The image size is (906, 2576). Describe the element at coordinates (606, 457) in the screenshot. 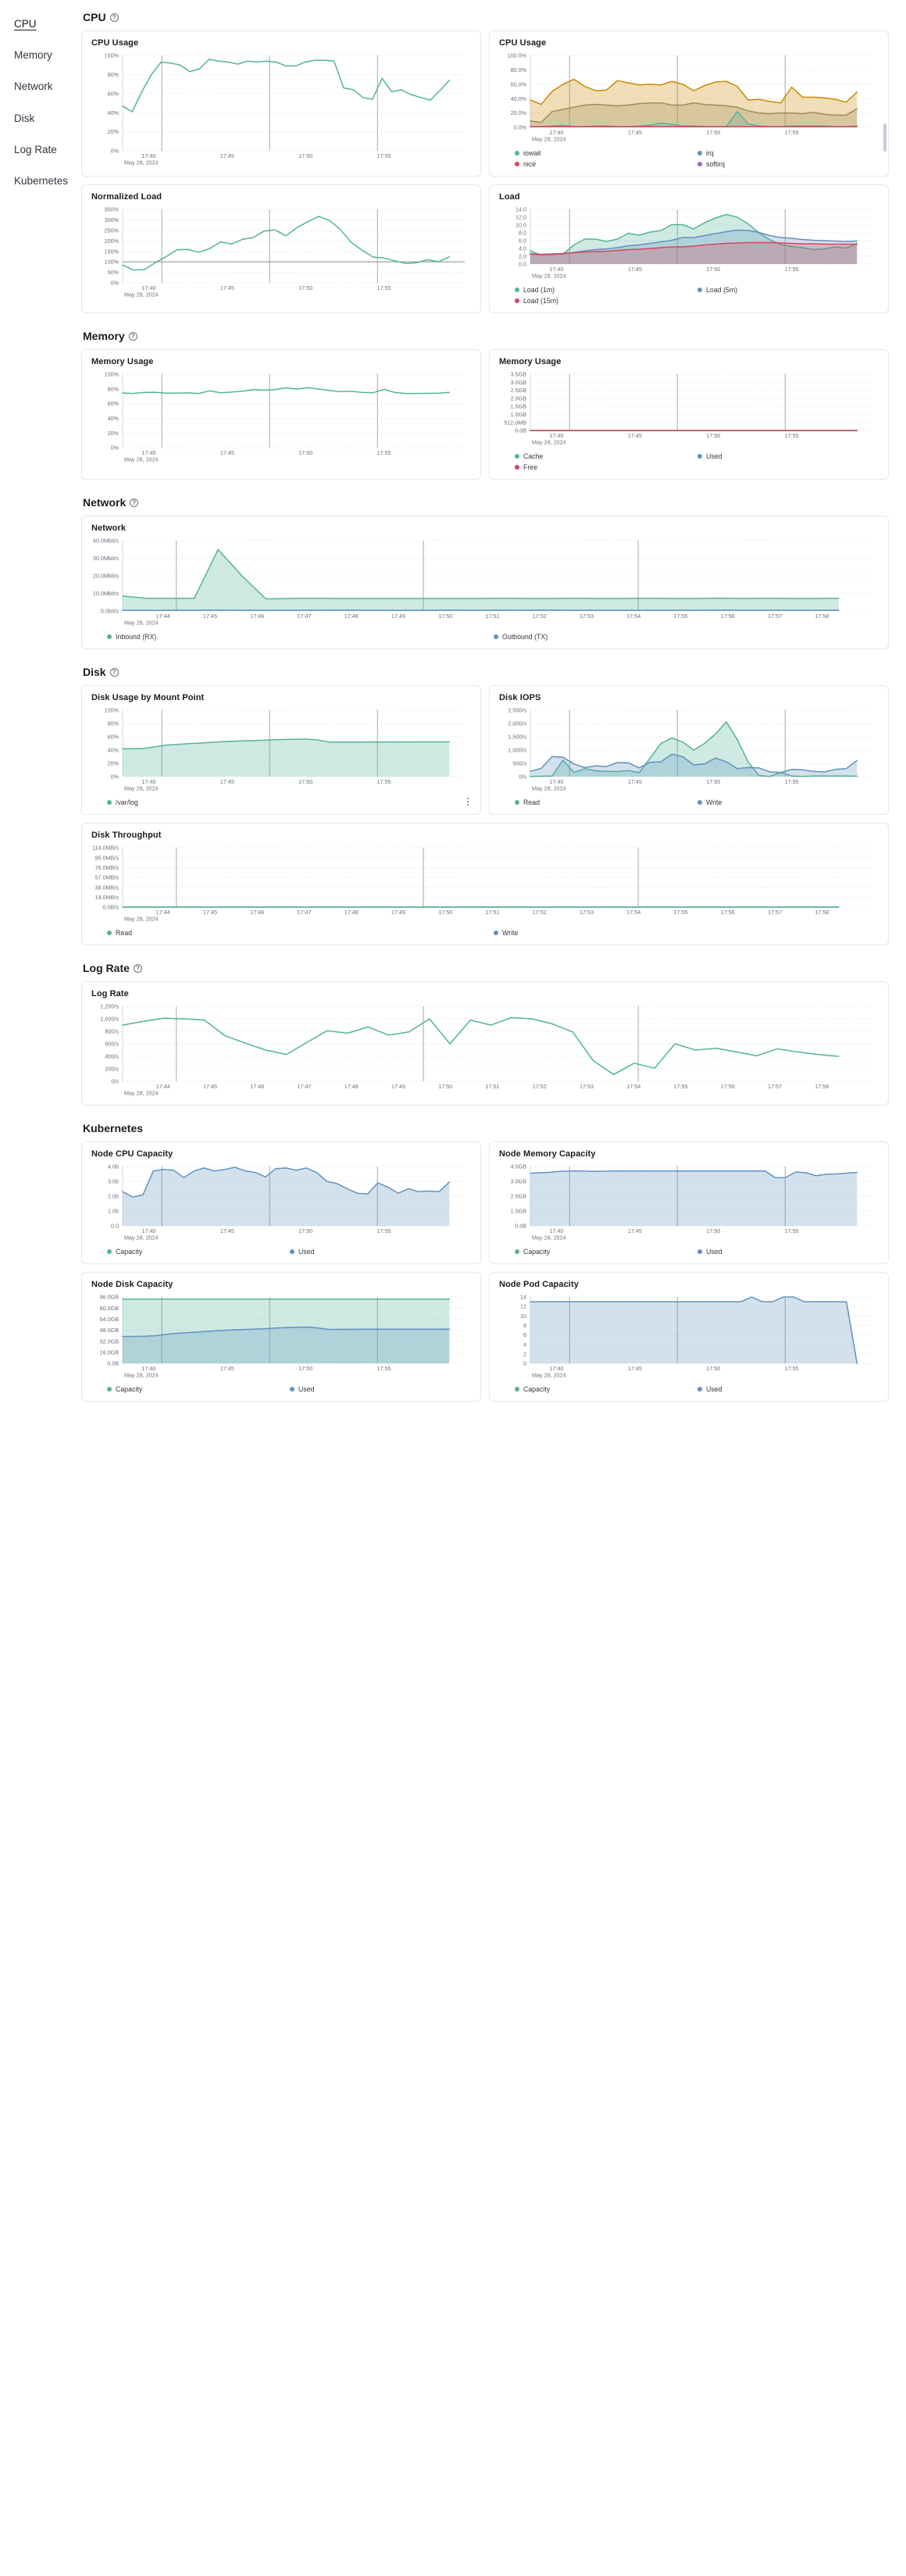

I see `legend-item: Cache` at that location.